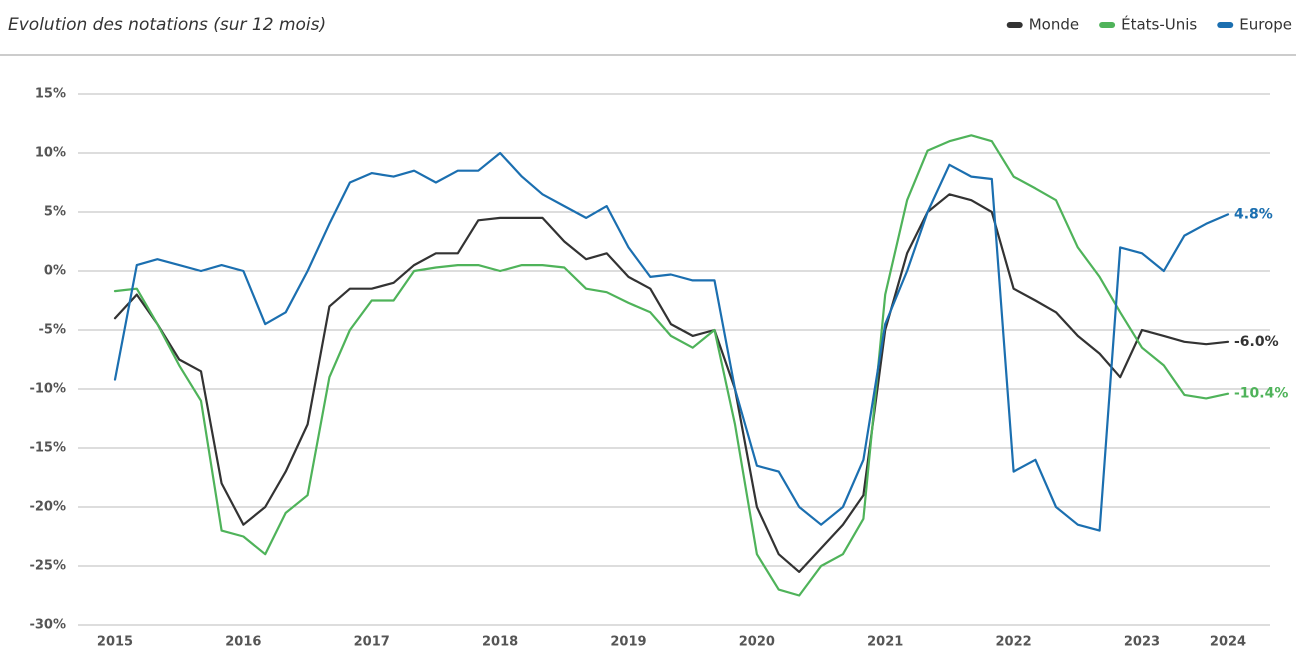 The width and height of the screenshot is (1296, 651). I want to click on legend-label: États-Unis, so click(1159, 24).